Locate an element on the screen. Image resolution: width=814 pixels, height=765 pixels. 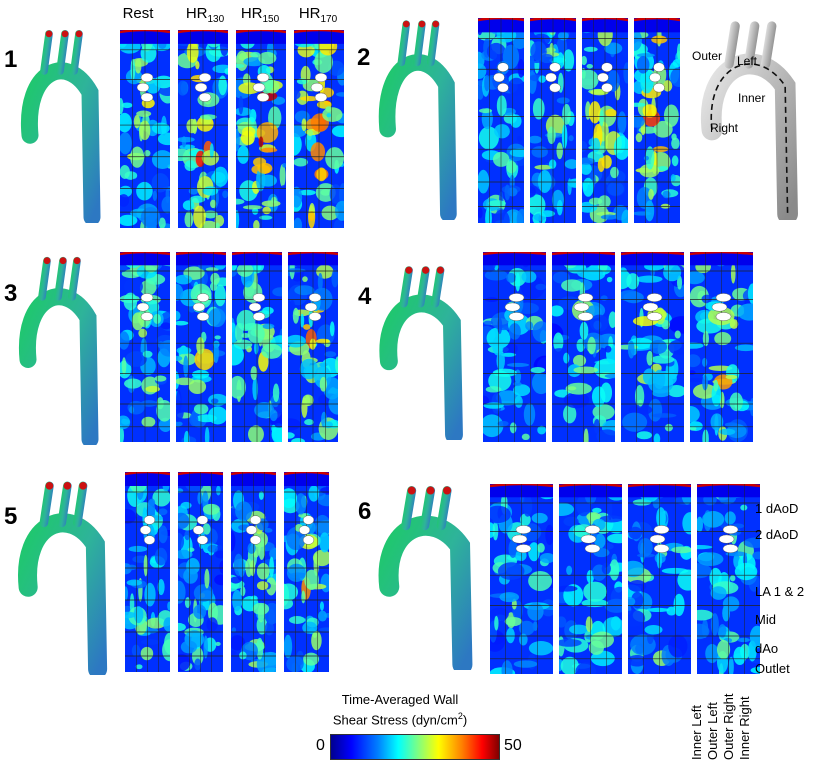
wss-map-case1-col4 is located at coordinates (319, 129).